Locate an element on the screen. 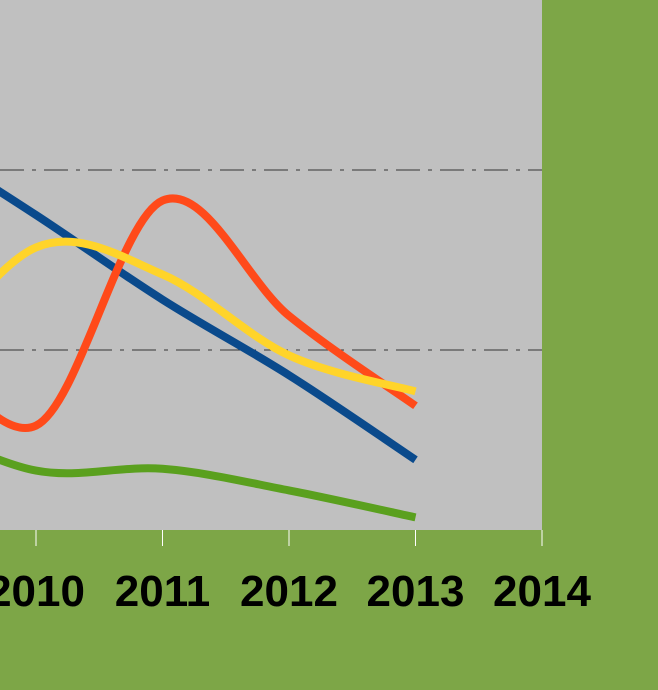 The height and width of the screenshot is (690, 658). x-tick-label: 2011 is located at coordinates (162, 591).